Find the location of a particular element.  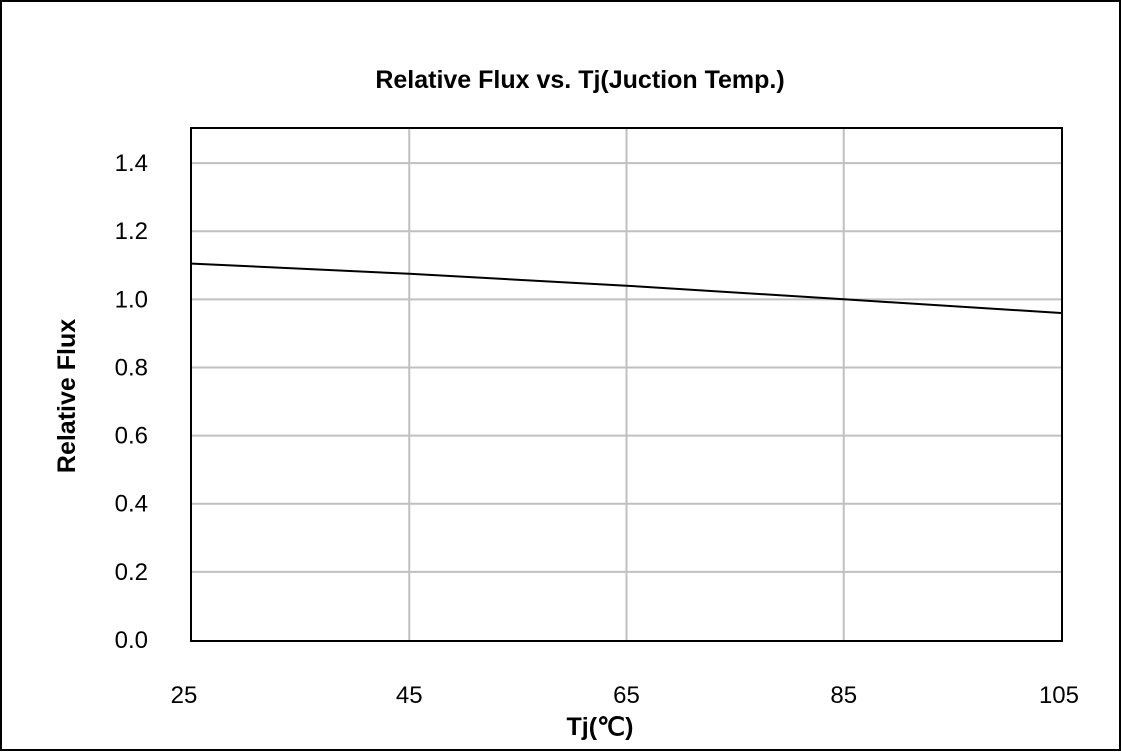

y-tick-label: 0.4 is located at coordinates (131, 504).